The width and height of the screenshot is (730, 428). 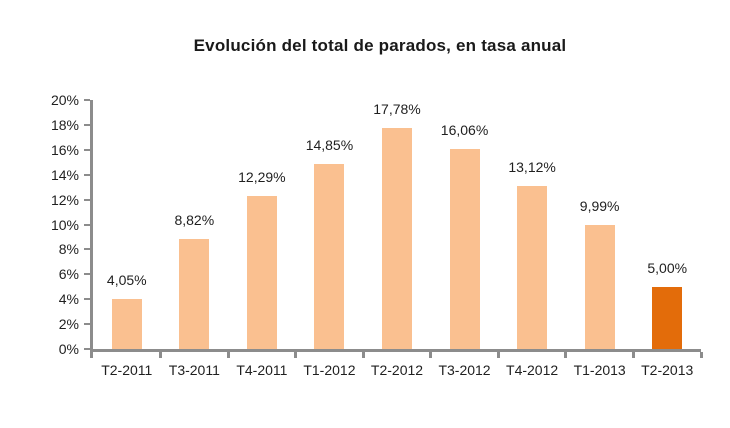 What do you see at coordinates (464, 370) in the screenshot?
I see `x-category-label: T3-2012` at bounding box center [464, 370].